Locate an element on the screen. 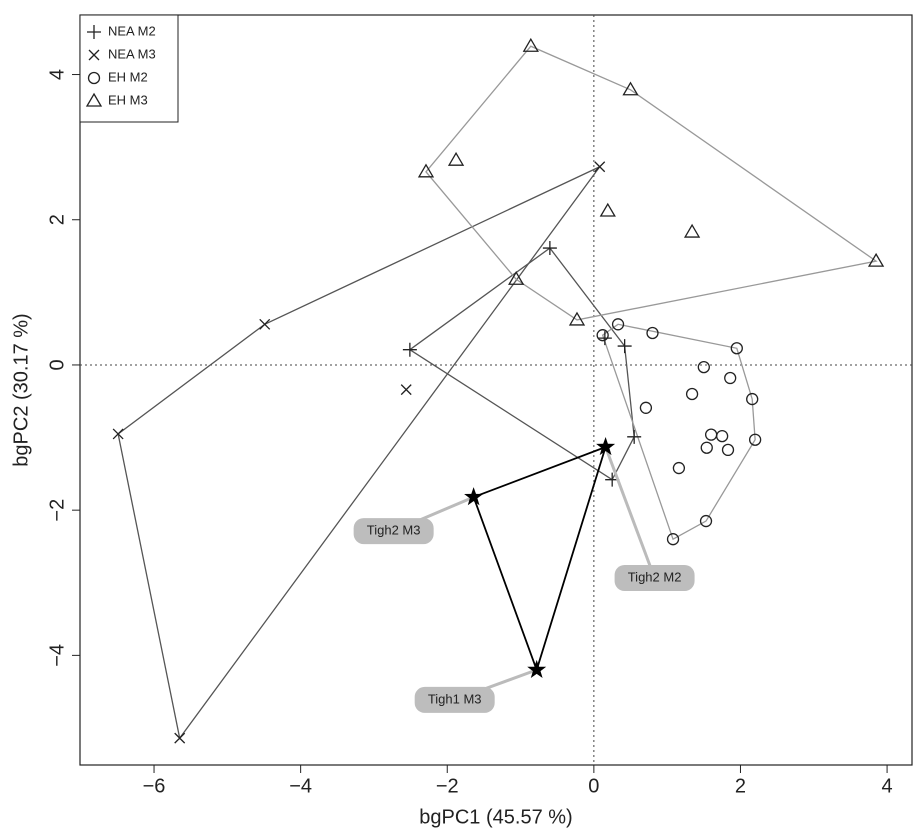  x-tick-label: 0 is located at coordinates (593, 786).